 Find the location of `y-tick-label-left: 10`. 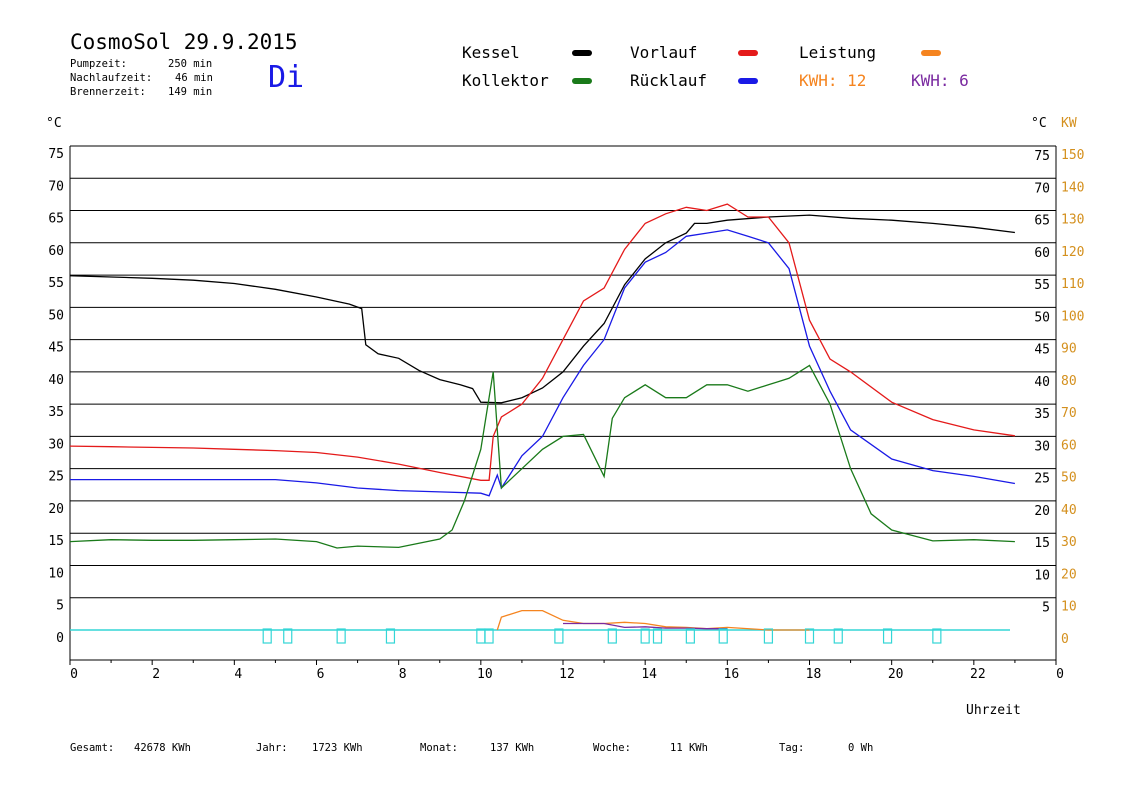

y-tick-label-left: 10 is located at coordinates (56, 573).